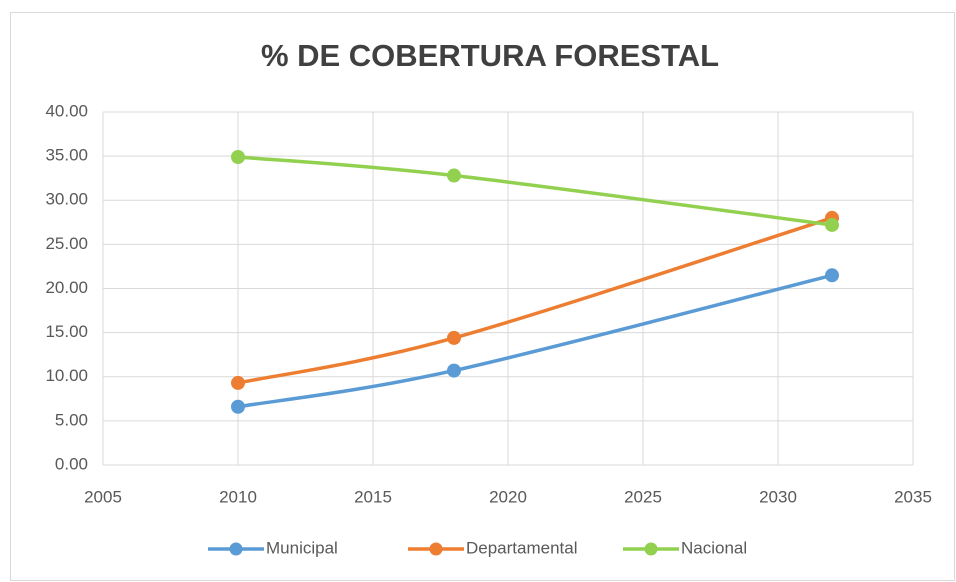 The height and width of the screenshot is (582, 956). What do you see at coordinates (66, 243) in the screenshot?
I see `y-tick-label: 25.00` at bounding box center [66, 243].